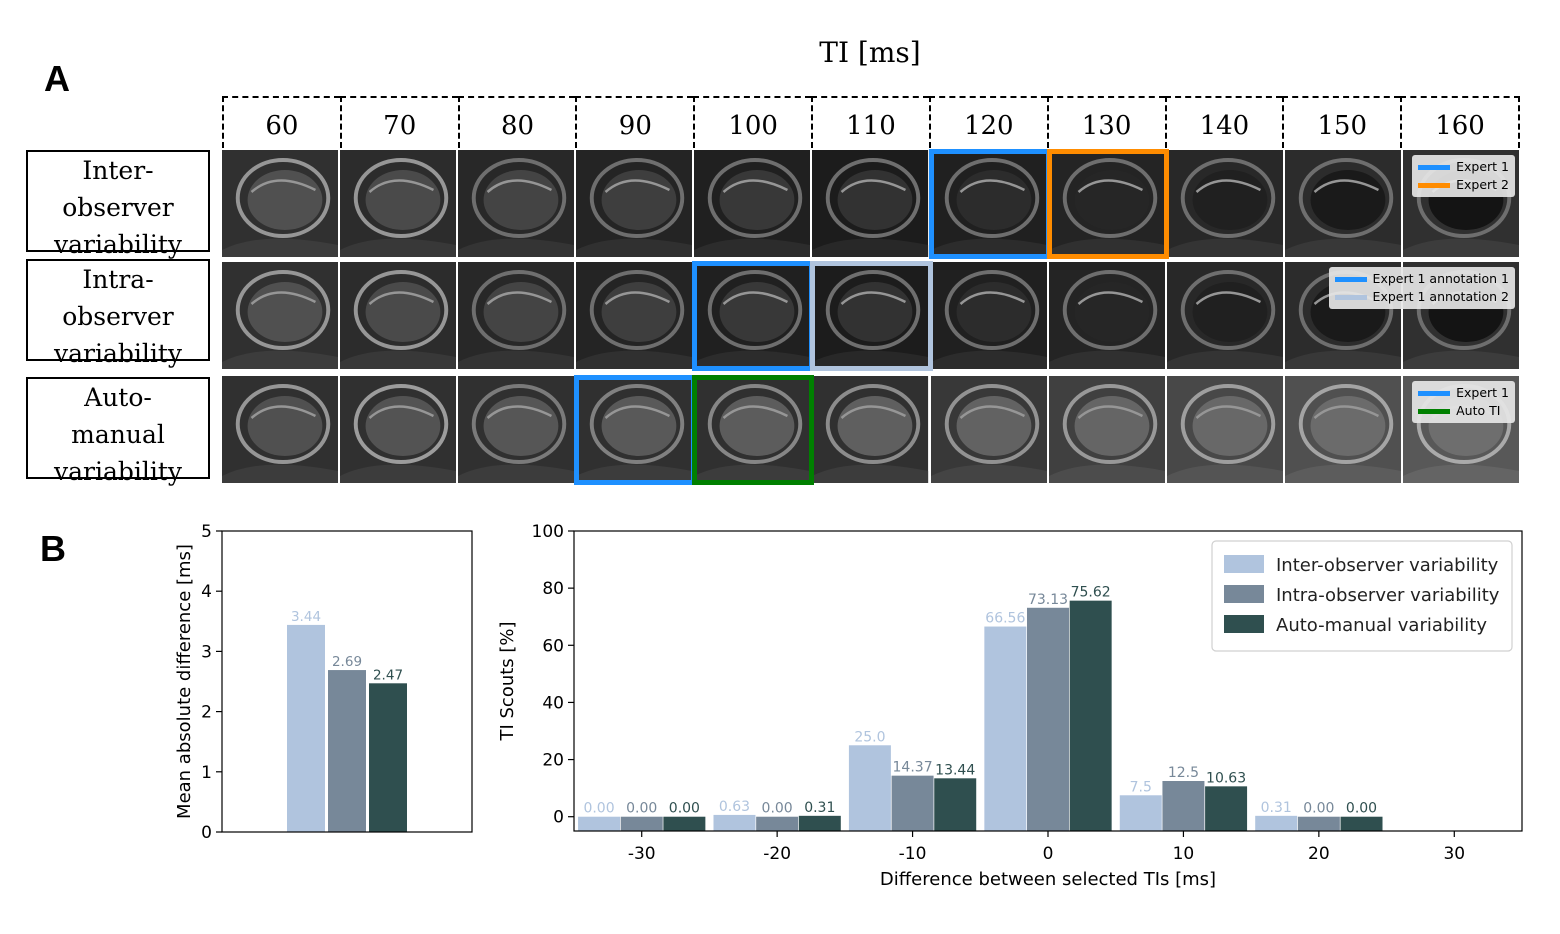  I want to click on ti-column-header: 130, so click(1105, 122).